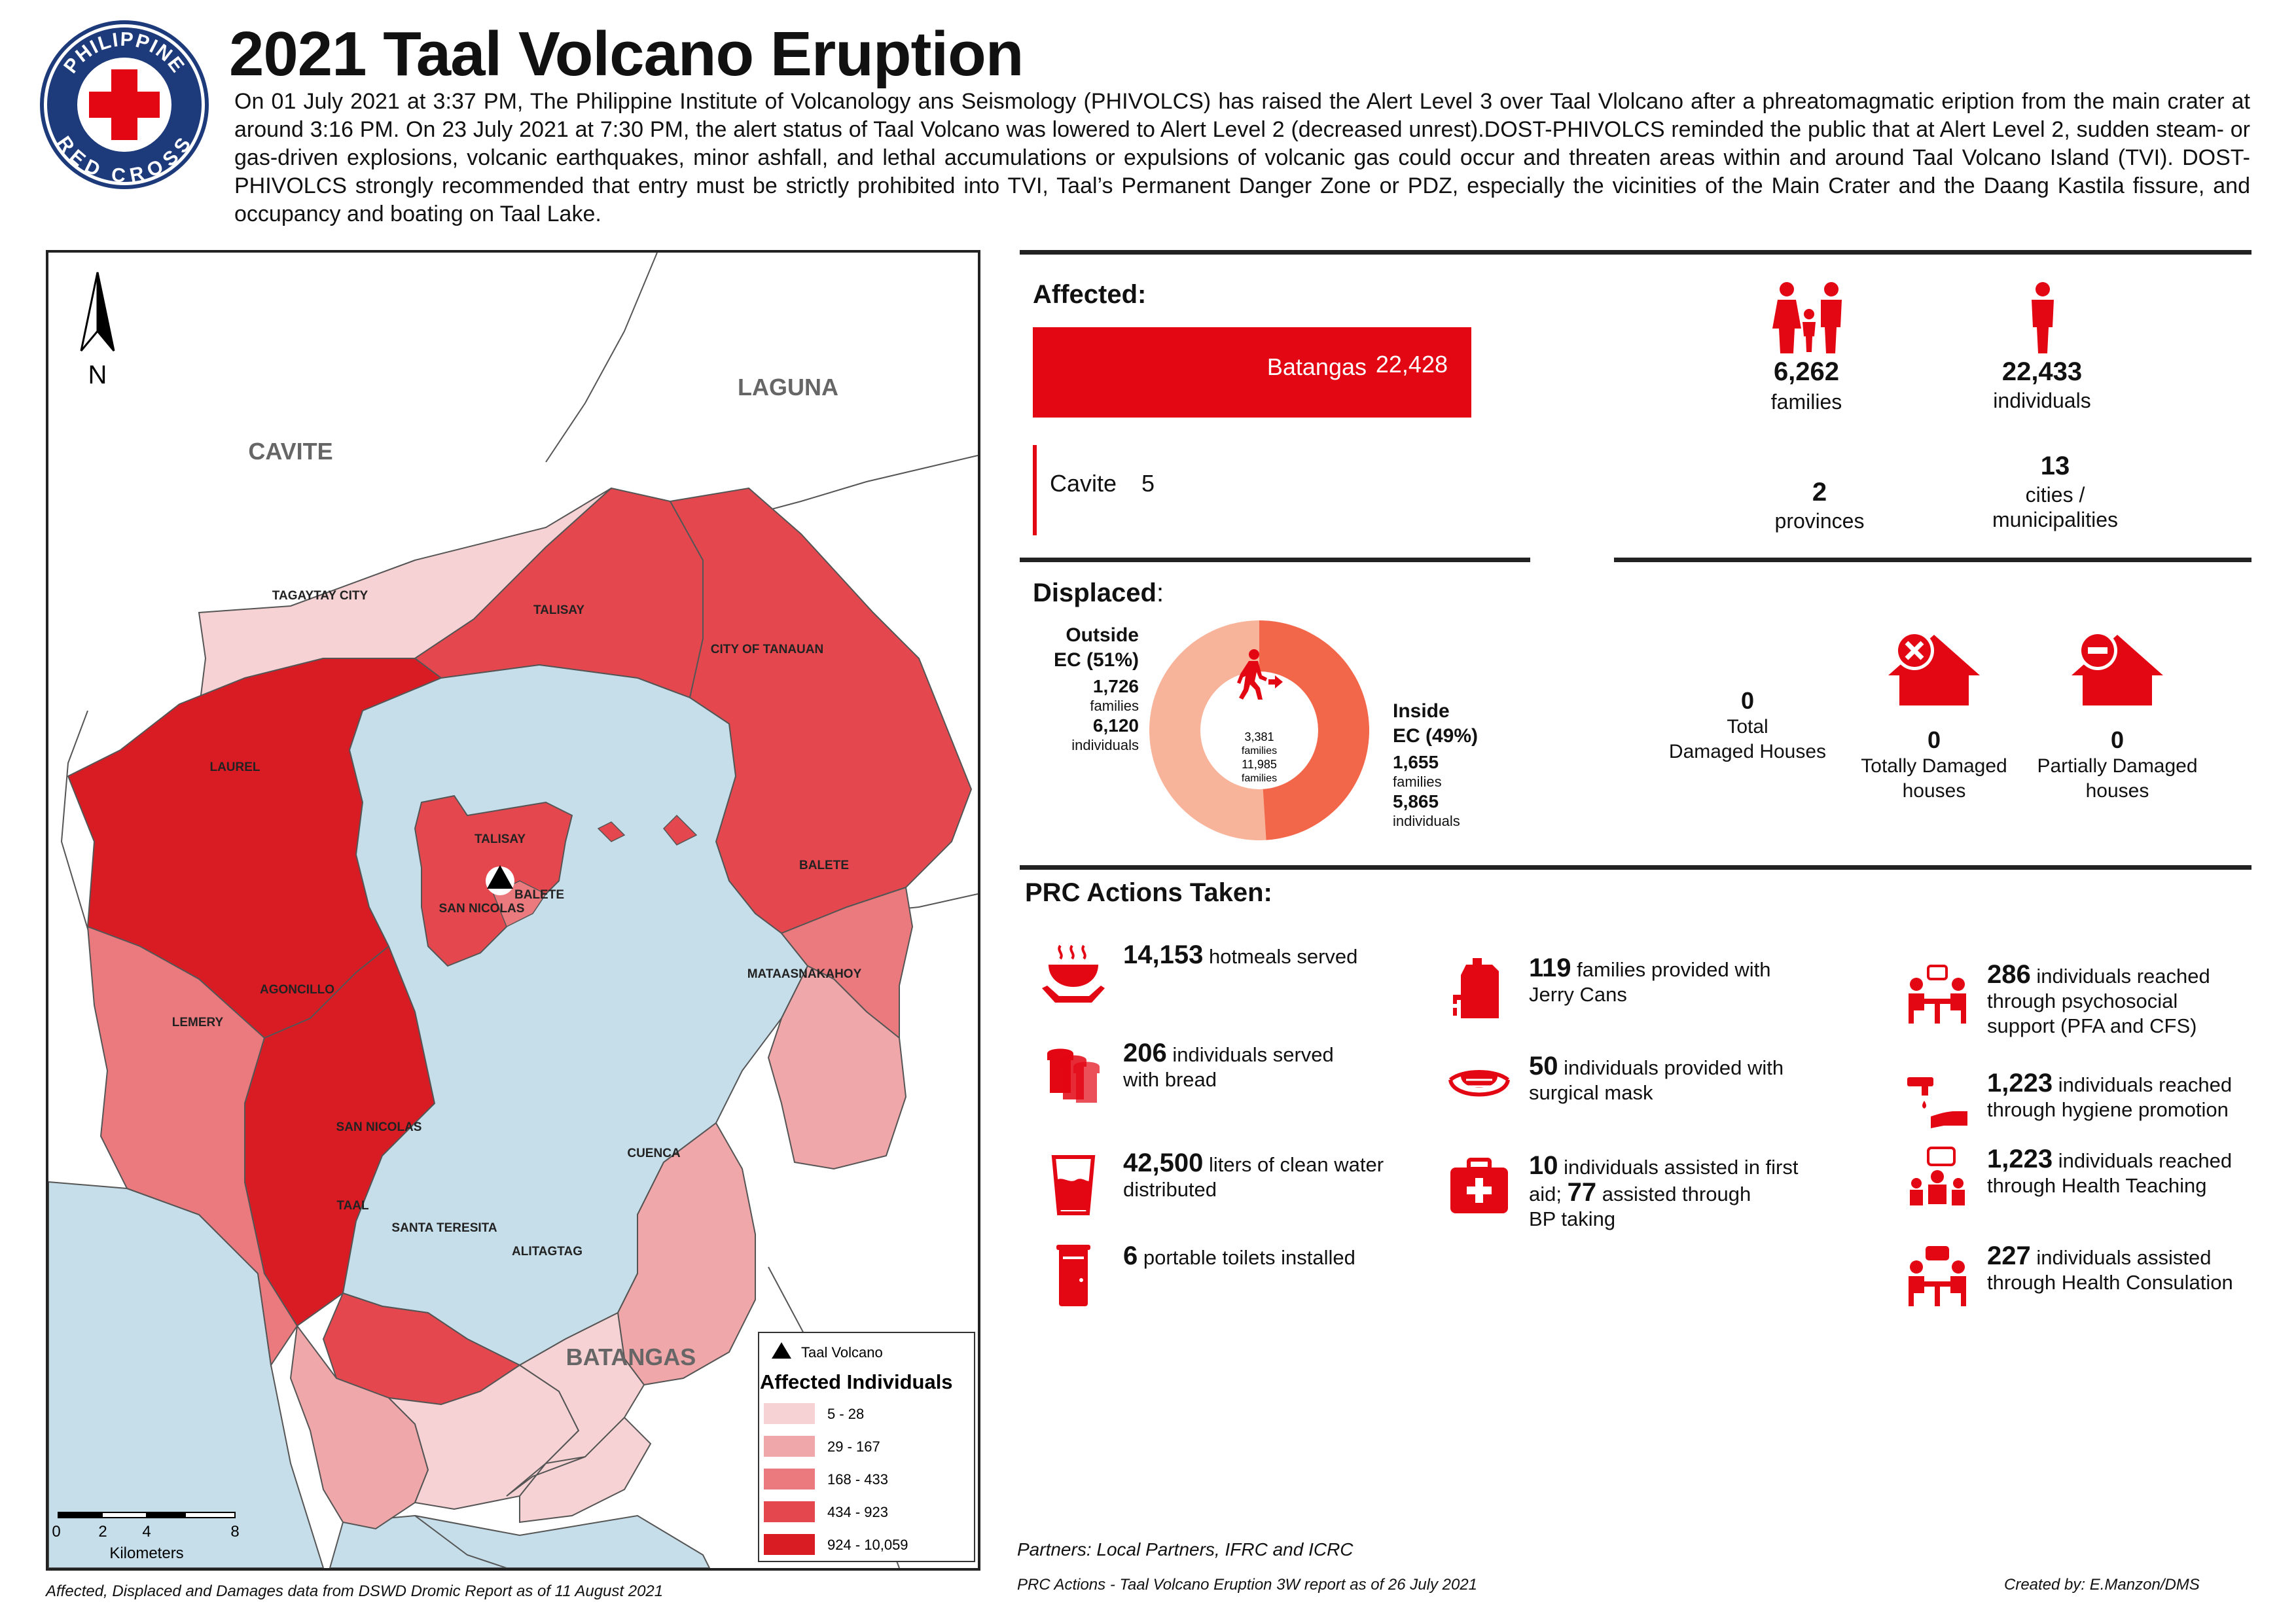 This screenshot has height=1623, width=2296. Describe the element at coordinates (1259, 764) in the screenshot. I see `svg-text: 11,985` at that location.